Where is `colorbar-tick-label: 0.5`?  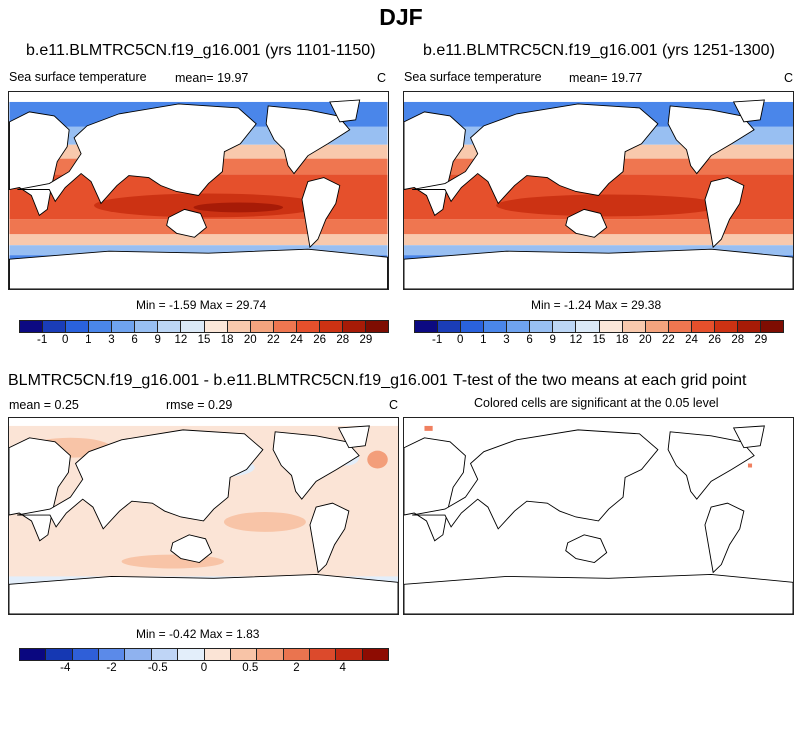 colorbar-tick-label: 0.5 is located at coordinates (250, 668).